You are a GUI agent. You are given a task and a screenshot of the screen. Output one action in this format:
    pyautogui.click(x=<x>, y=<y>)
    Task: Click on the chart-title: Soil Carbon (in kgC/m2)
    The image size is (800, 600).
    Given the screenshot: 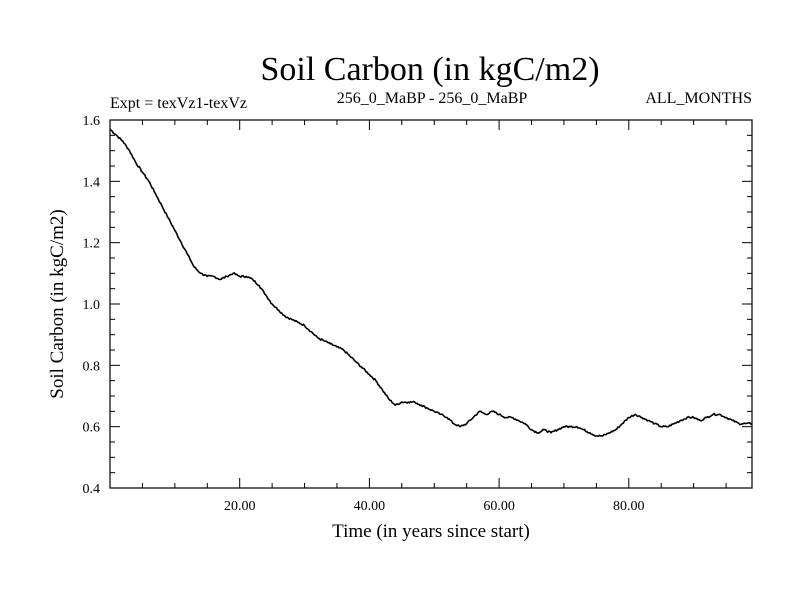 What is the action you would take?
    pyautogui.click(x=429, y=69)
    